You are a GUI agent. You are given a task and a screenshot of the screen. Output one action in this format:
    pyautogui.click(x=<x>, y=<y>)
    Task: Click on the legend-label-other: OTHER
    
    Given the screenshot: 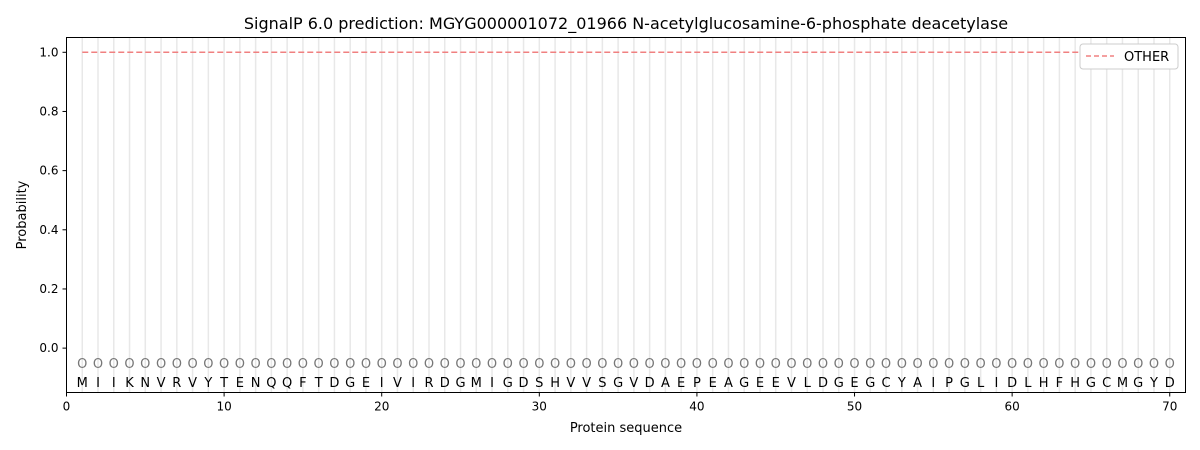 What is the action you would take?
    pyautogui.click(x=1146, y=57)
    